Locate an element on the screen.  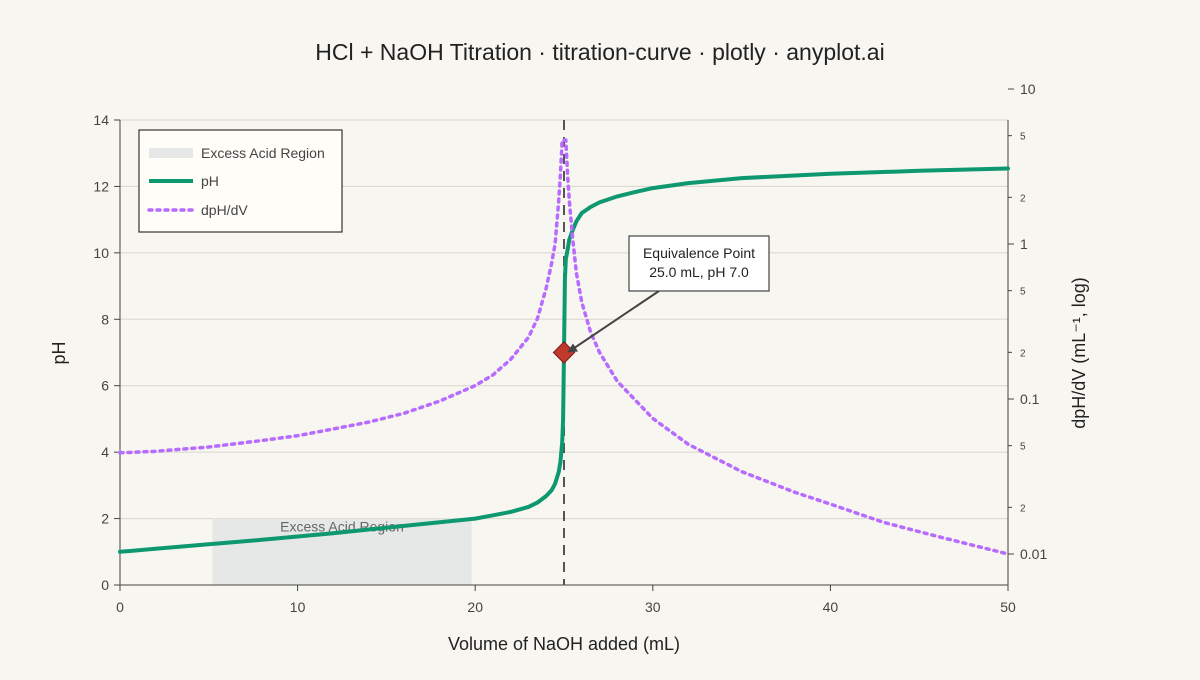
y2-axis-label: dpH/dV (mL⁻¹, log) is located at coordinates (1079, 353).